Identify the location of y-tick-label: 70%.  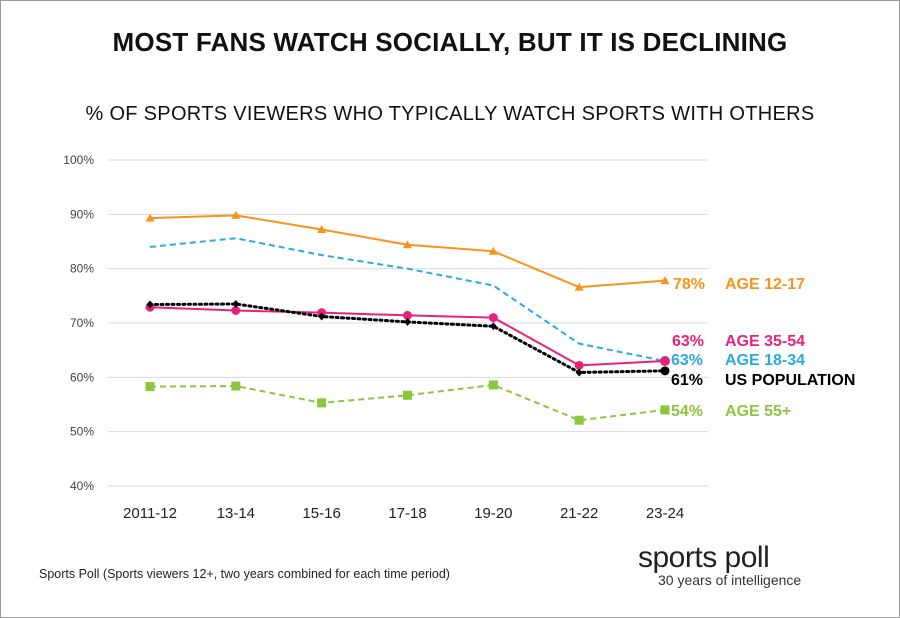
(82, 323).